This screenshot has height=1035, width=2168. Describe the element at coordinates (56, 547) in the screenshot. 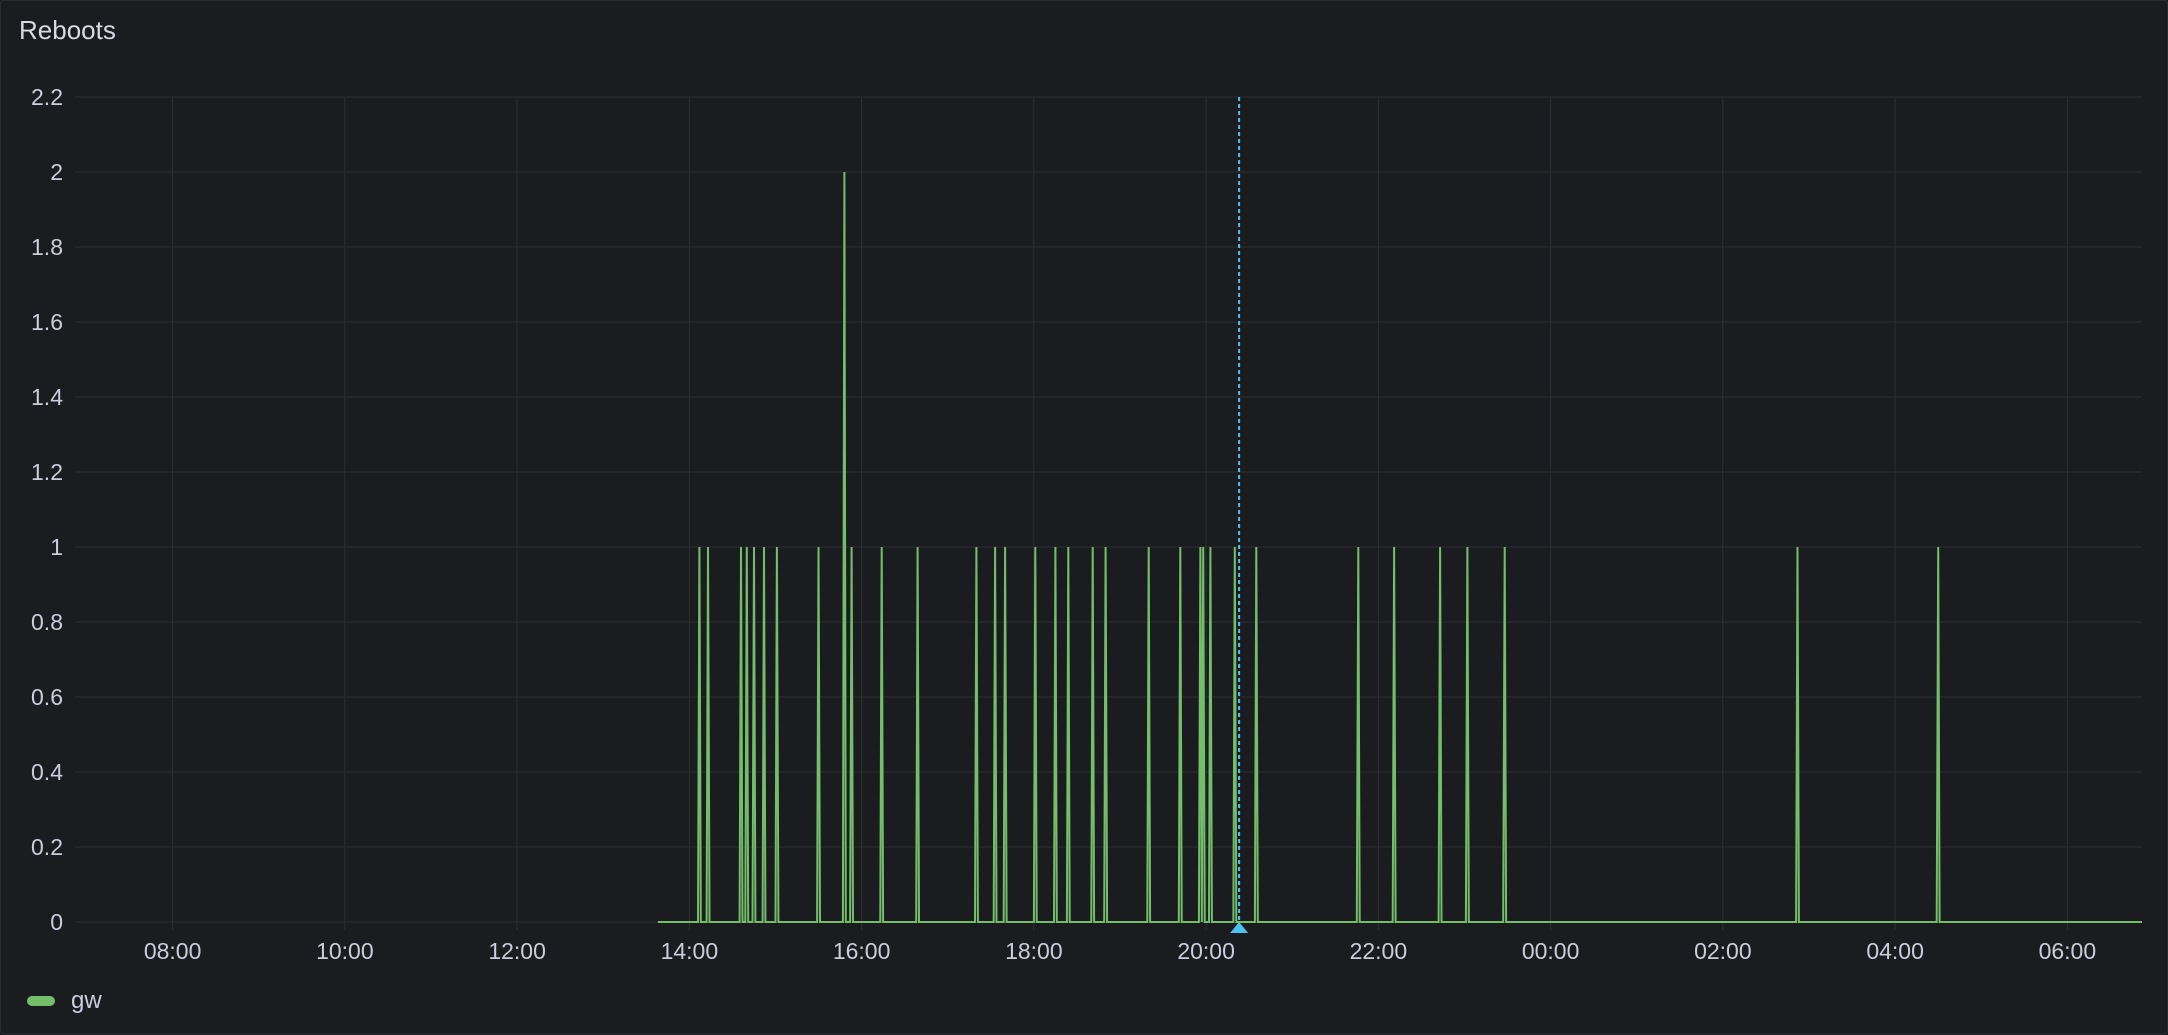

I see `y-tick-label: 1` at that location.